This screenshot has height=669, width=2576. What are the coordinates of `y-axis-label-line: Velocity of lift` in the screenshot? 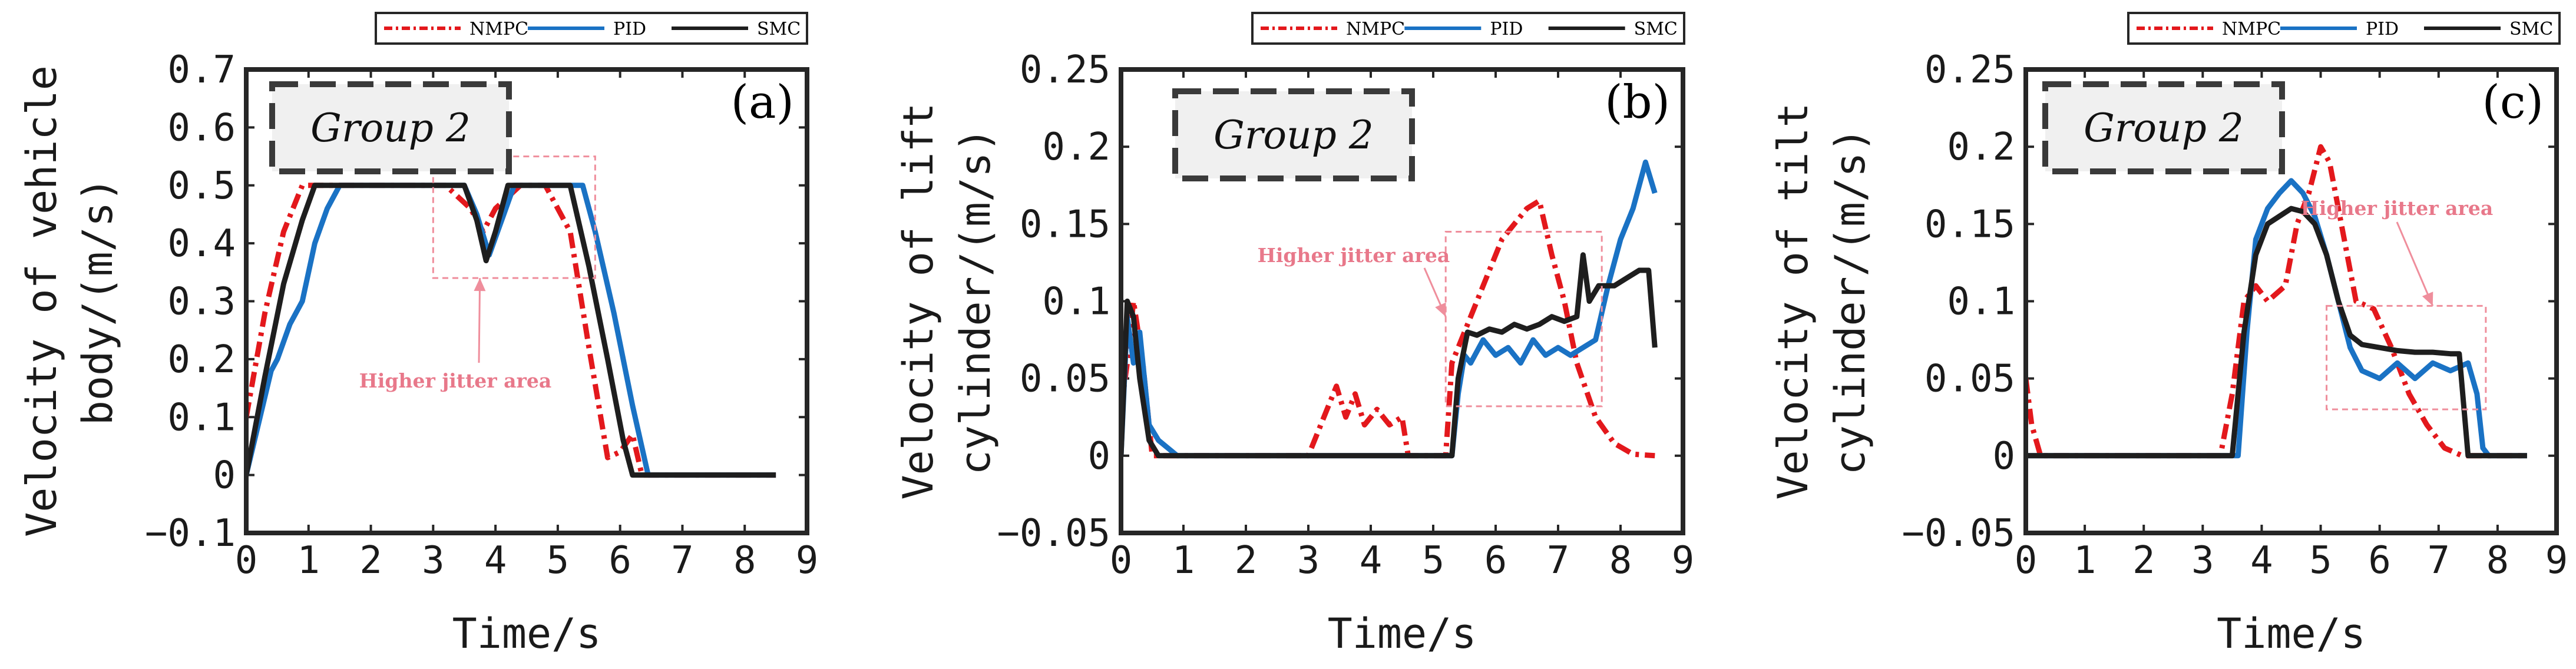 It's located at (918, 300).